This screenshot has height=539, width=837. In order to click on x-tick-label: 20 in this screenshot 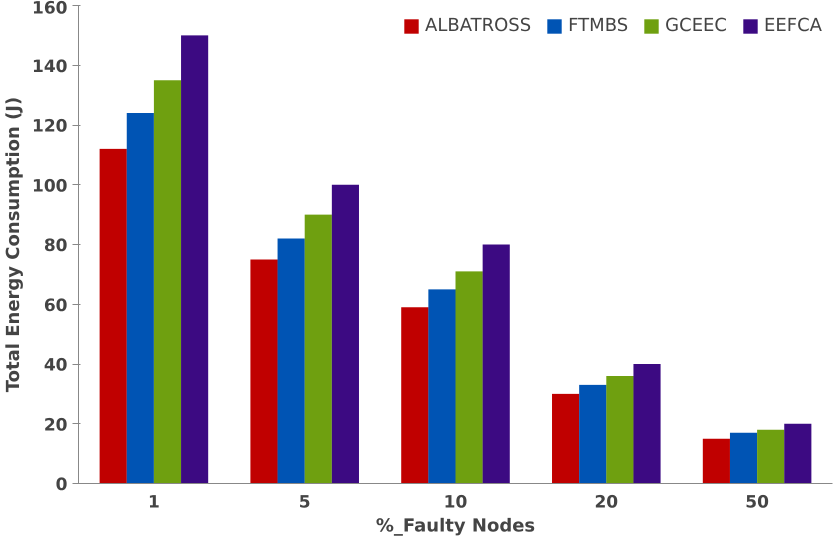, I will do `click(606, 502)`.